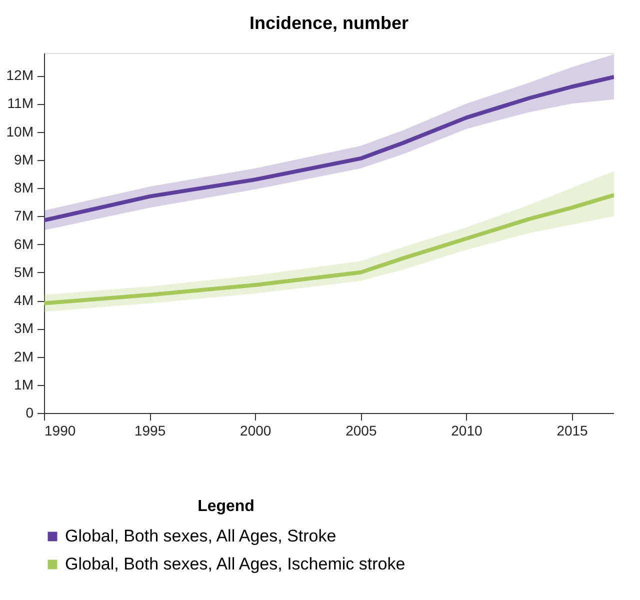 The image size is (640, 600). Describe the element at coordinates (572, 430) in the screenshot. I see `x-tick-label: 2015` at that location.